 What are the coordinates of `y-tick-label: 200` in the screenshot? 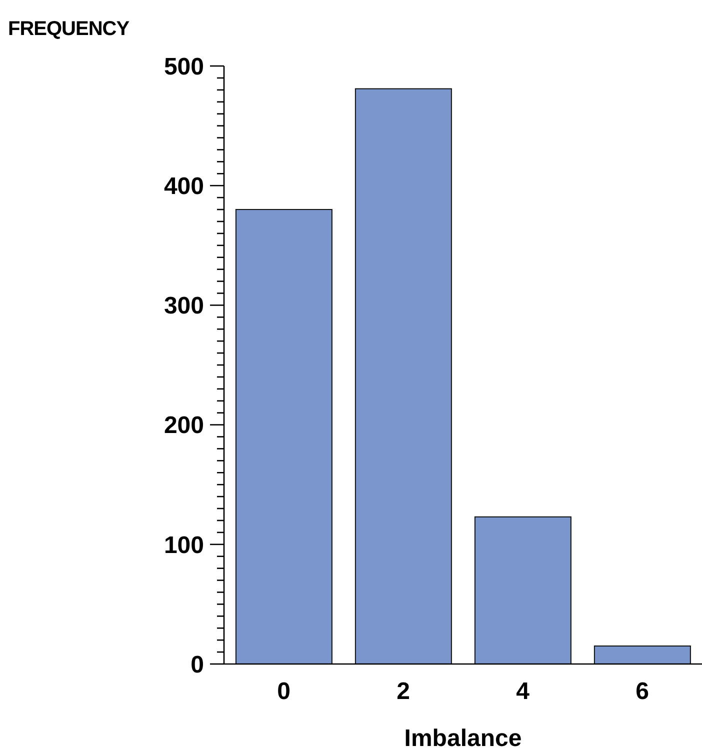 It's located at (184, 426).